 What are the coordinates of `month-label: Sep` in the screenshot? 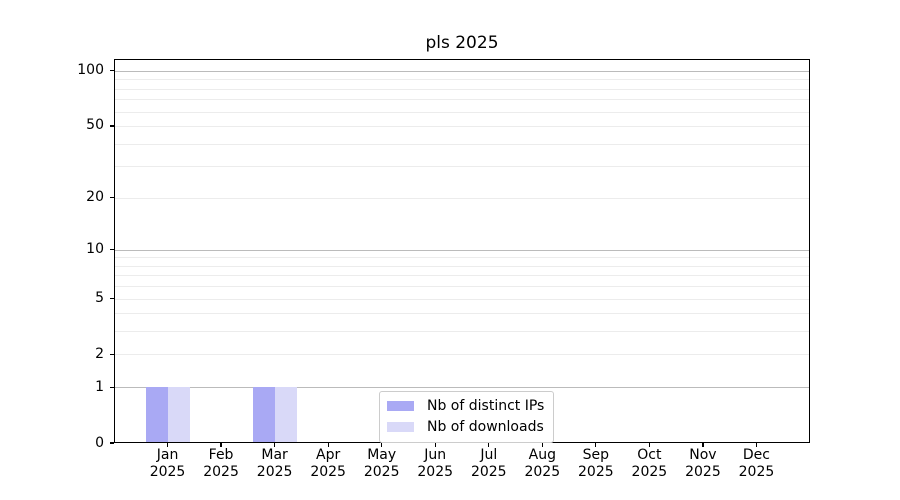 It's located at (596, 455).